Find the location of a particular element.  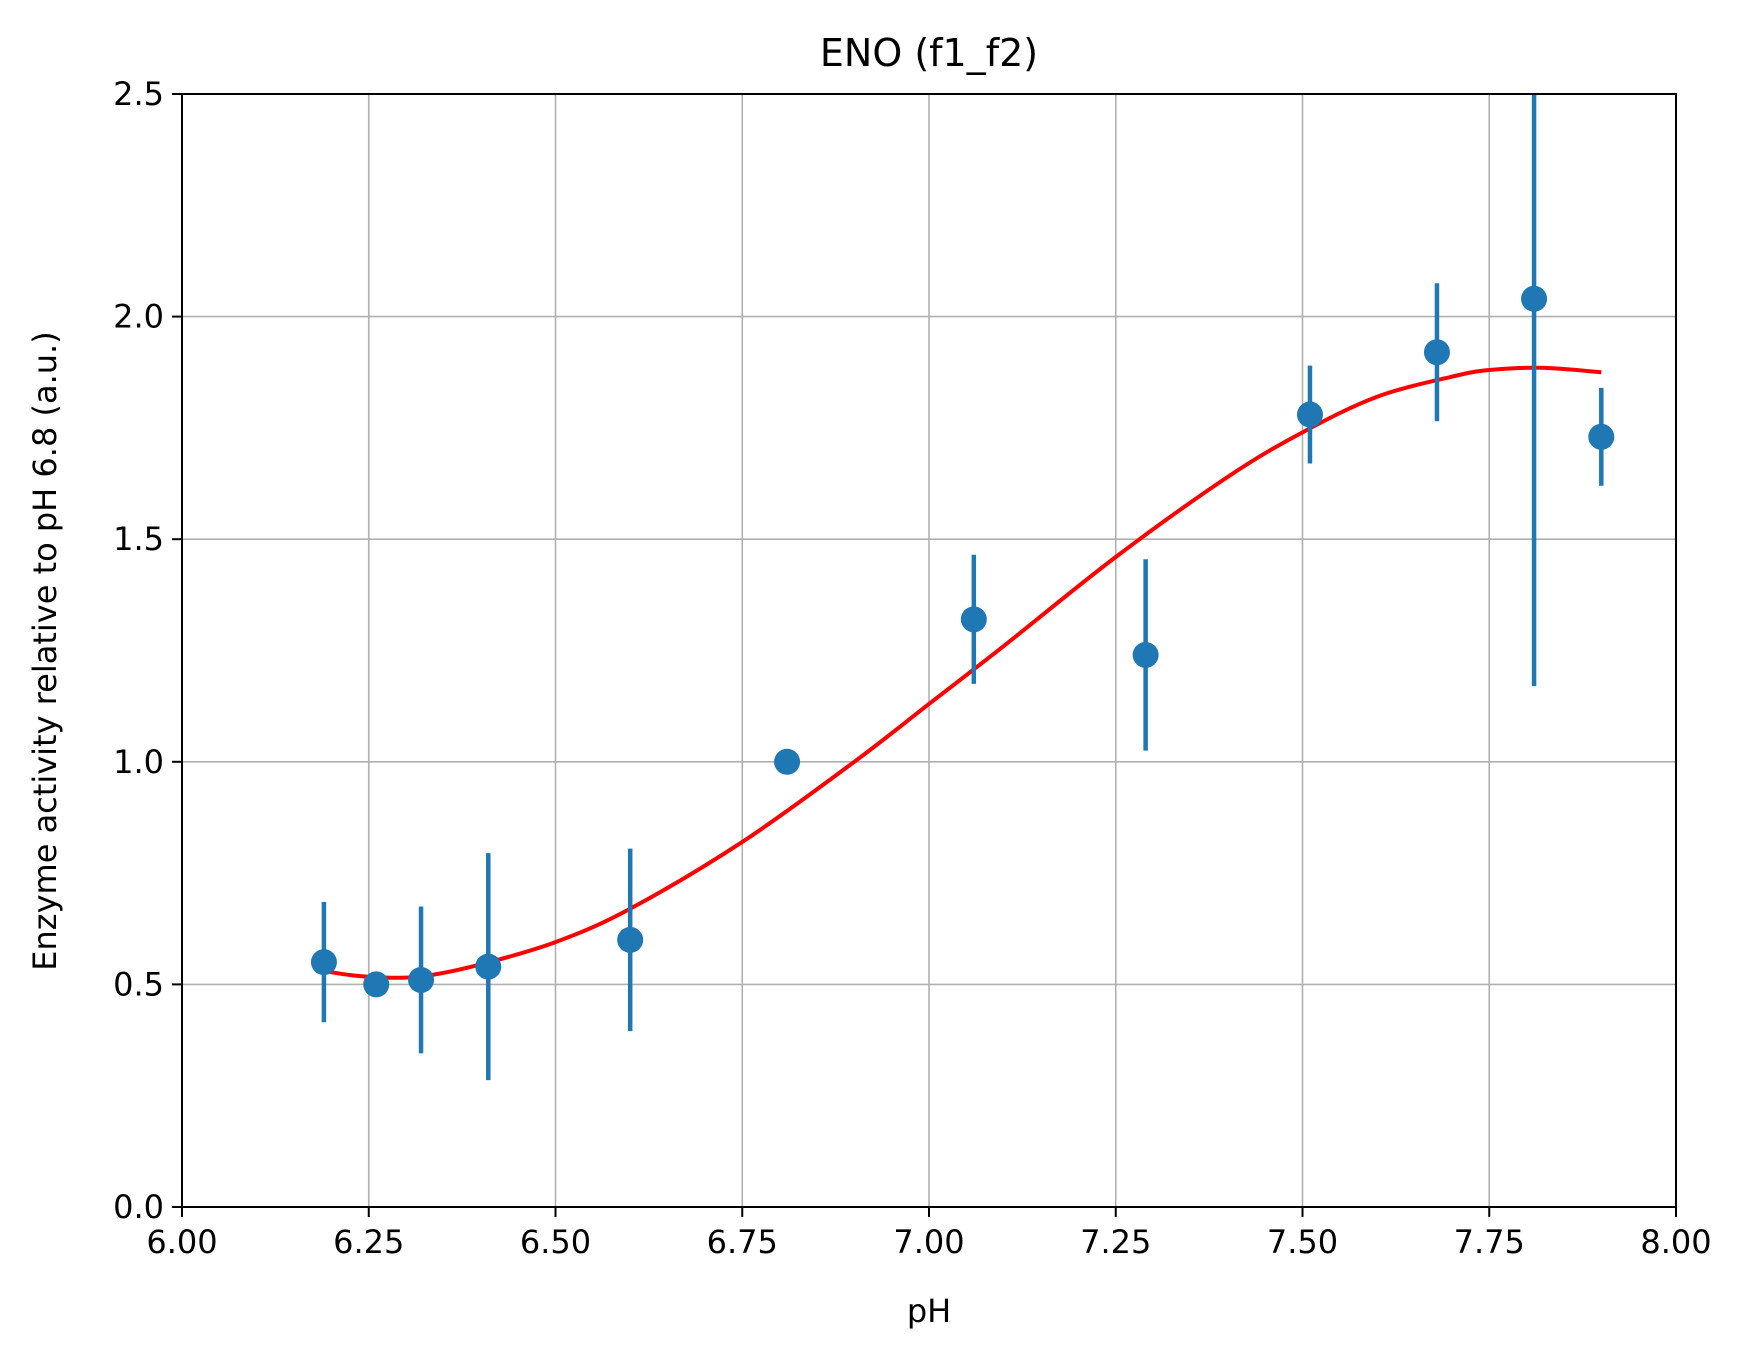

x-tick-label: 8.00 is located at coordinates (1675, 1242).